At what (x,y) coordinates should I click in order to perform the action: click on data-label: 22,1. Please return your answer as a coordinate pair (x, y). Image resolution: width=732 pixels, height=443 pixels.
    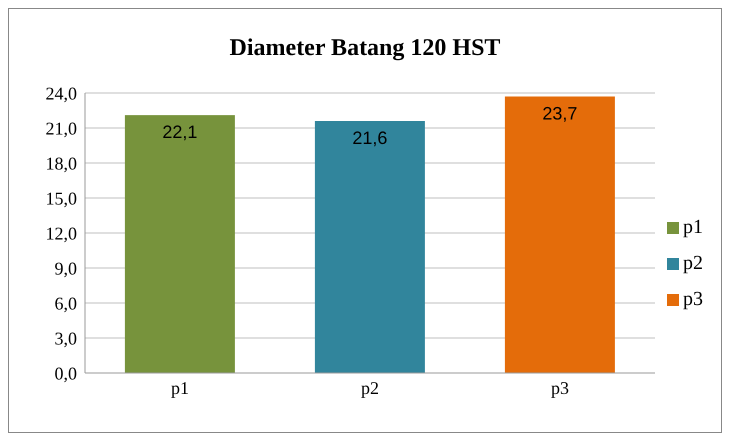
    Looking at the image, I should click on (180, 132).